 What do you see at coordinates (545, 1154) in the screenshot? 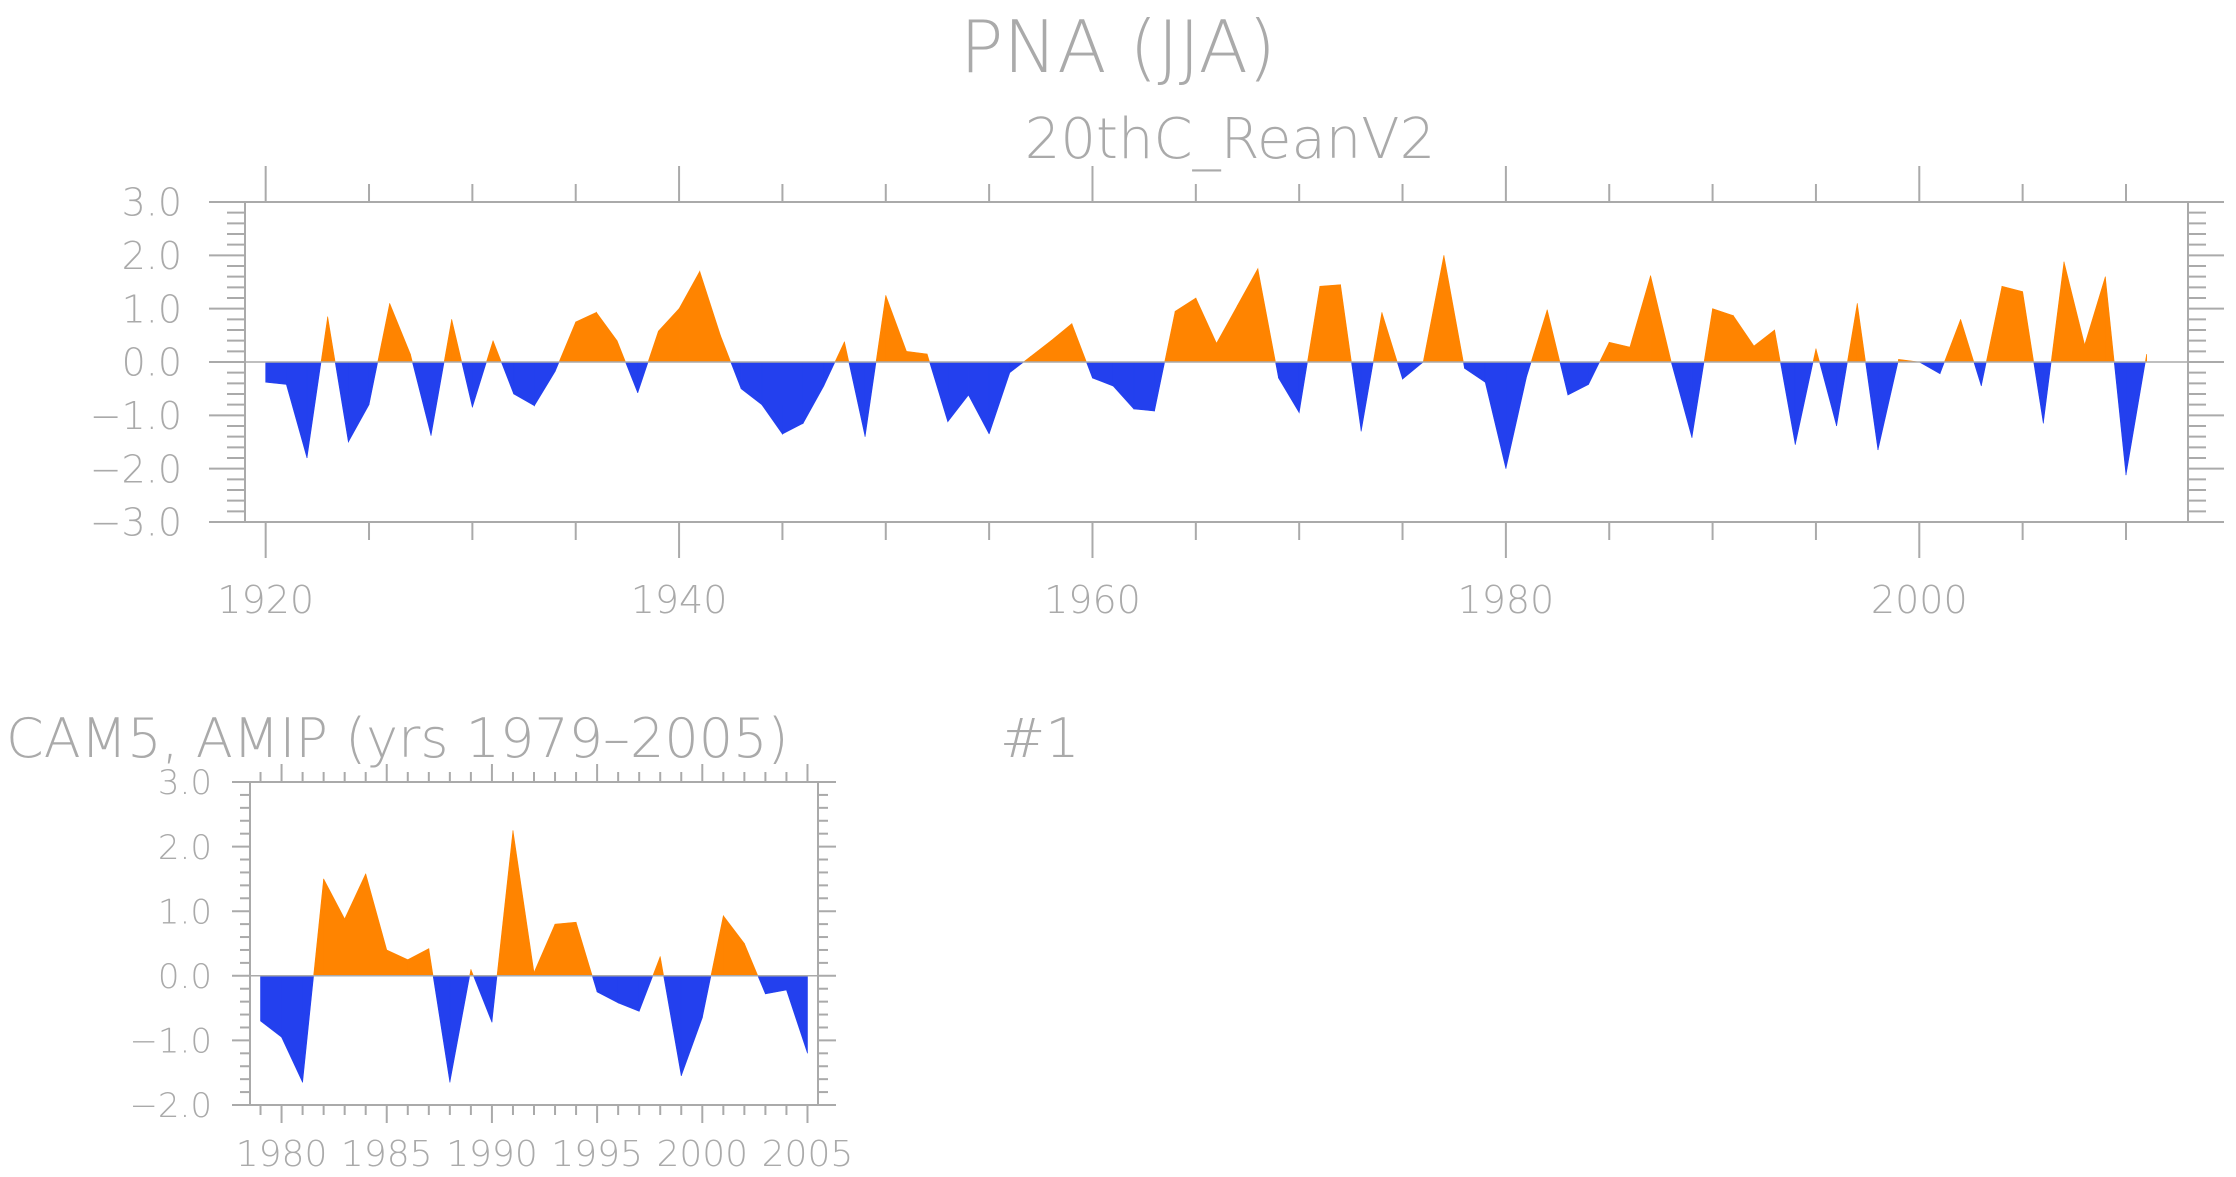
I see `panel2-x-tick-labels: 1980 1985 1990 1995 2000 2005` at bounding box center [545, 1154].